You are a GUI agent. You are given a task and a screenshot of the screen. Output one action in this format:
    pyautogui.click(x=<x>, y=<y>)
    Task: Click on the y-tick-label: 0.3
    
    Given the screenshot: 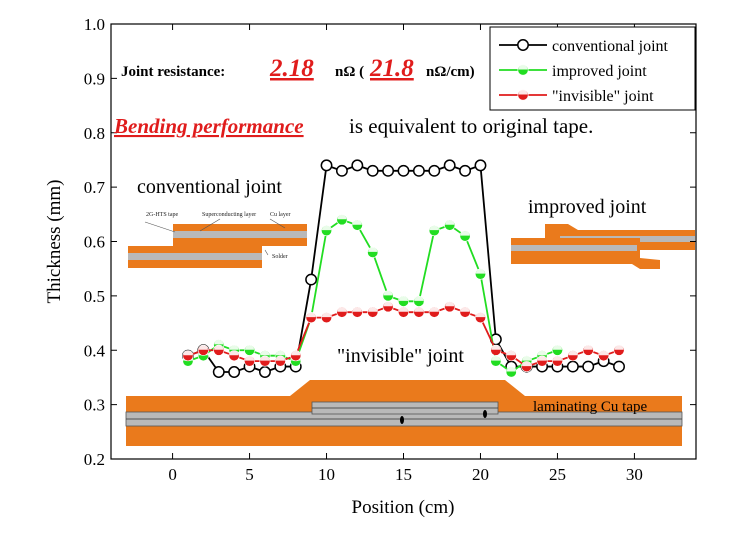 What is the action you would take?
    pyautogui.click(x=94, y=405)
    